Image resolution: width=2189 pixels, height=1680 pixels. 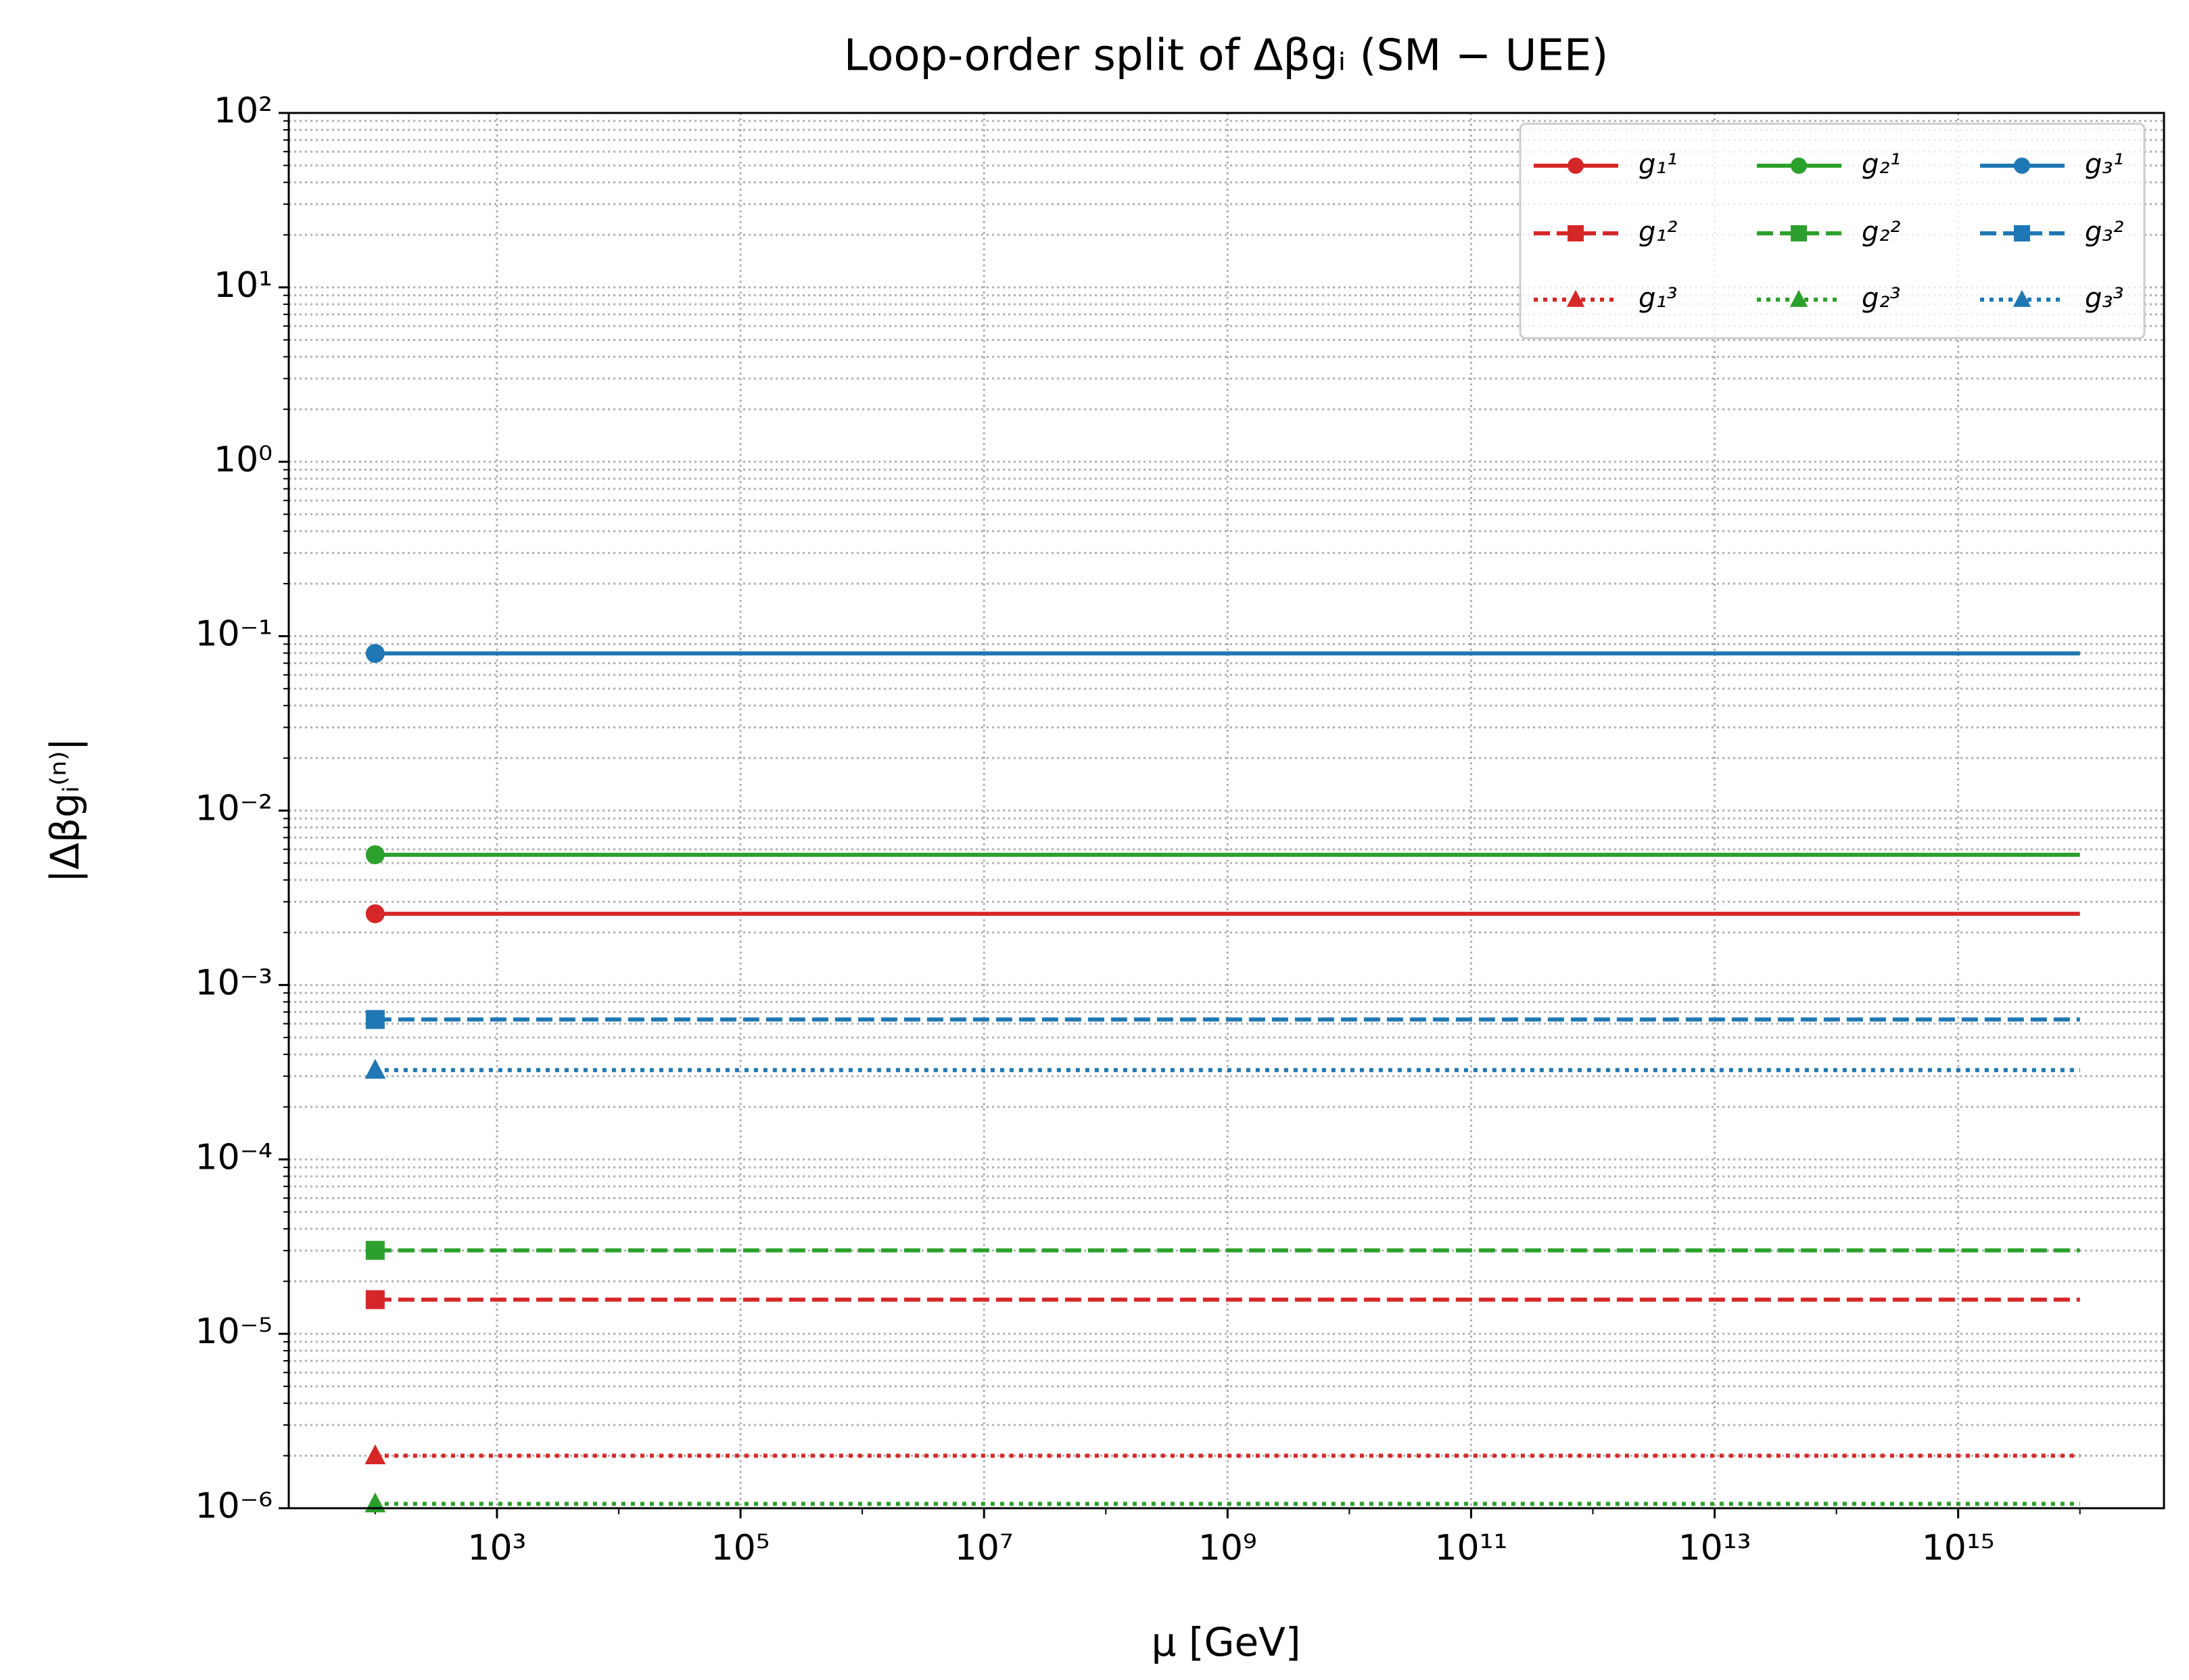 What do you see at coordinates (234, 1157) in the screenshot?
I see `y-tick-label: 10⁻⁴` at bounding box center [234, 1157].